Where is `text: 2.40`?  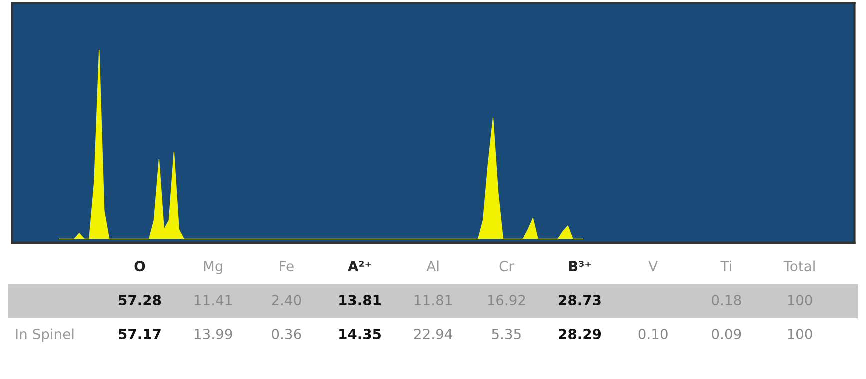
text: 2.40 is located at coordinates (287, 300).